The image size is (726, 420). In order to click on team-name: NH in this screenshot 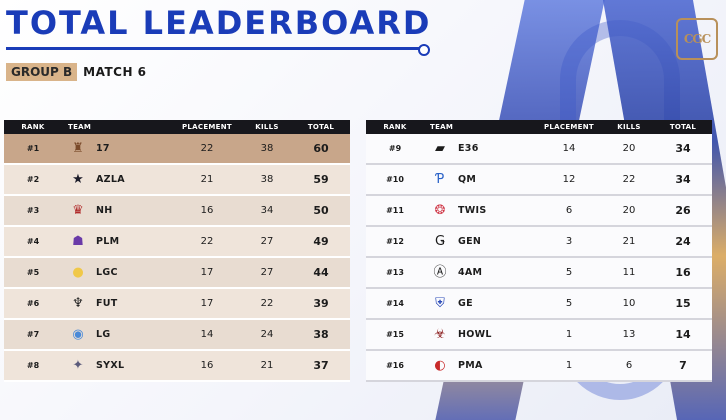, I will do `click(104, 210)`.